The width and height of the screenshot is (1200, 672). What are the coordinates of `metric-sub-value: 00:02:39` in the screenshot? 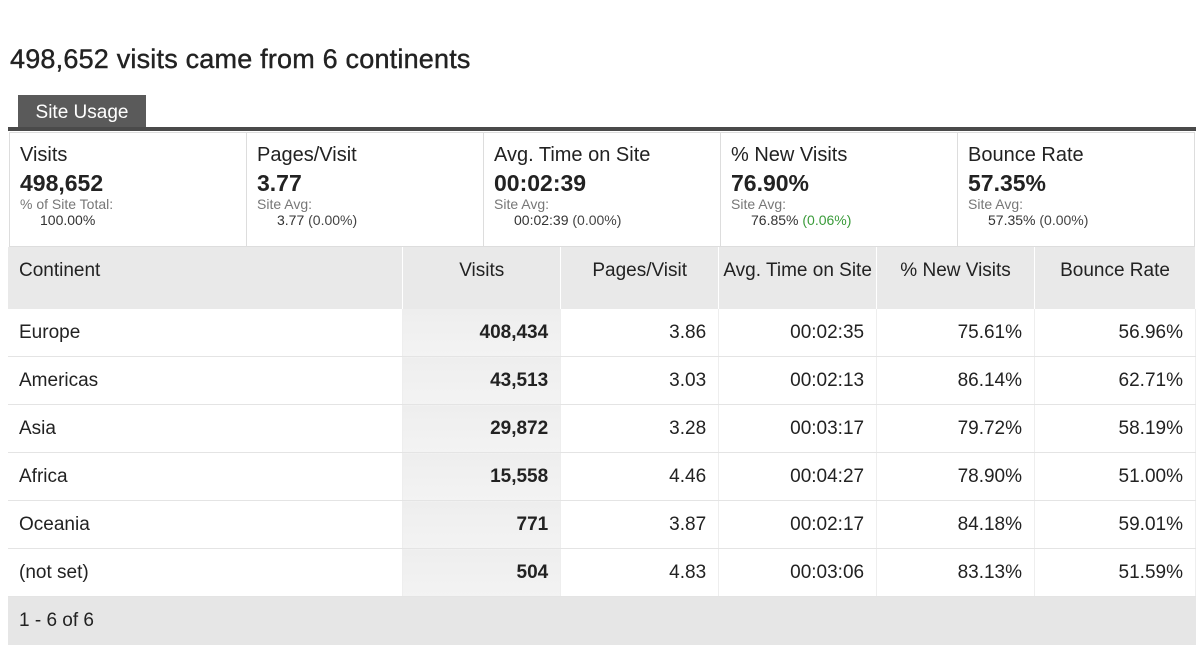 It's located at (541, 220).